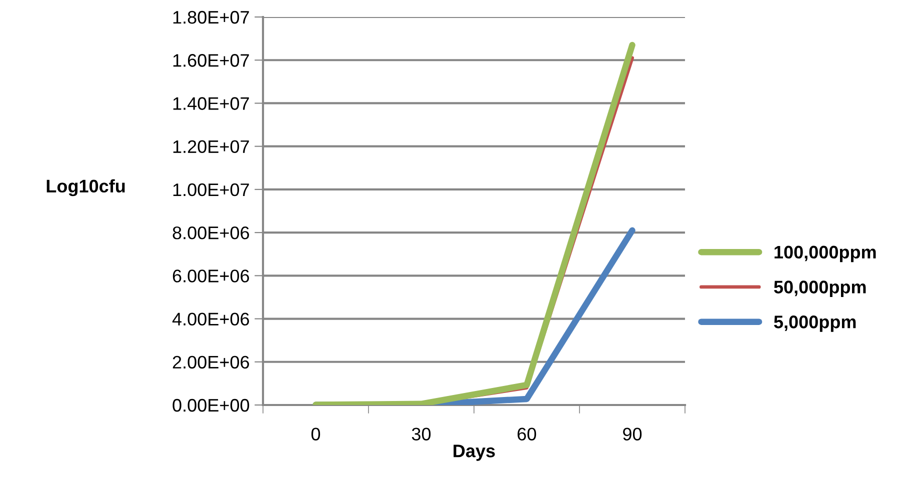  Describe the element at coordinates (632, 434) in the screenshot. I see `x-tick-label: 90` at that location.